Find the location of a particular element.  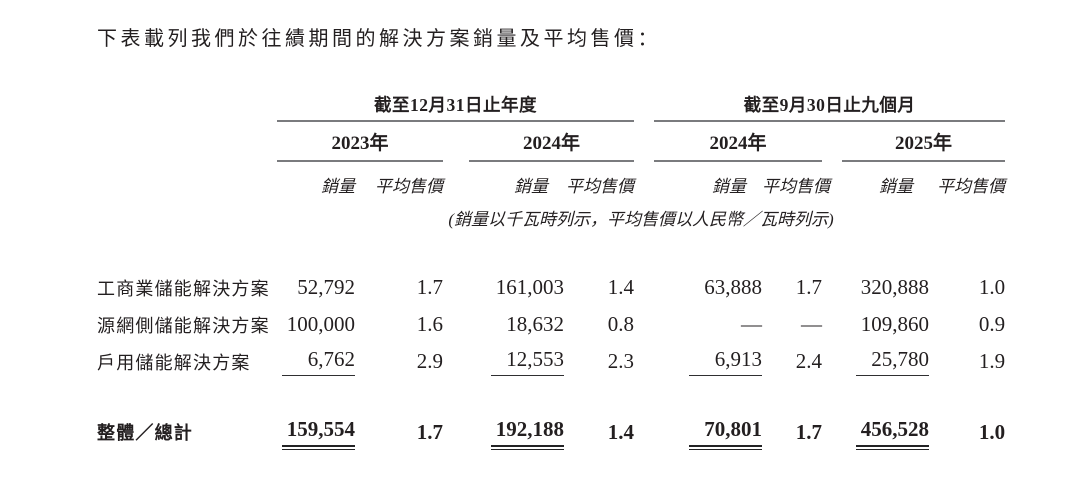

underlined-value: 25,780 is located at coordinates (893, 361).